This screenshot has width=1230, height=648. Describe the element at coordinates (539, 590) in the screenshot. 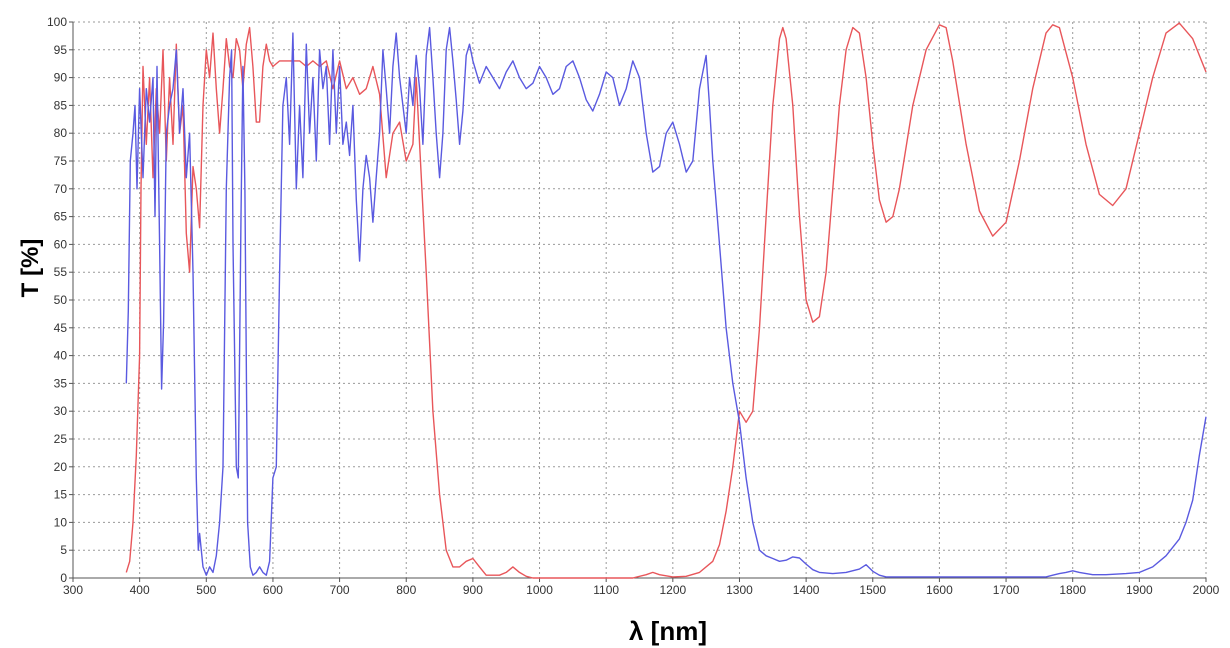

I see `x-tick-label: 1000` at that location.